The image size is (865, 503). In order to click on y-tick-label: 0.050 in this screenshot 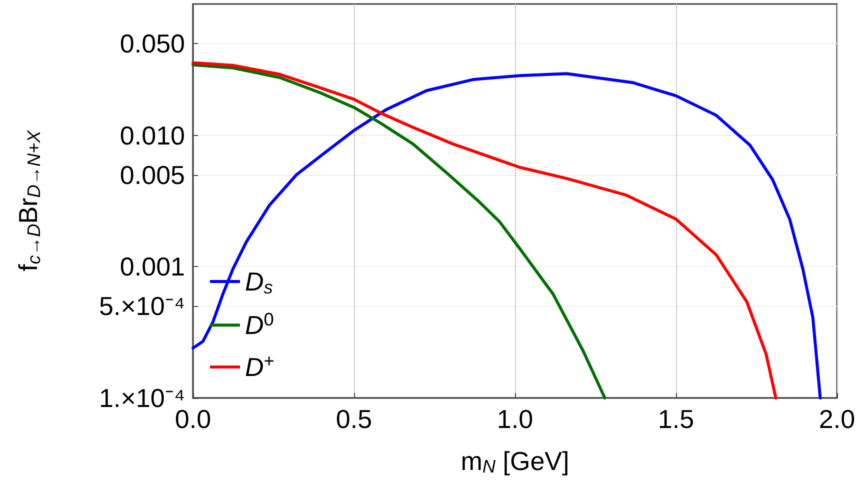, I will do `click(152, 43)`.